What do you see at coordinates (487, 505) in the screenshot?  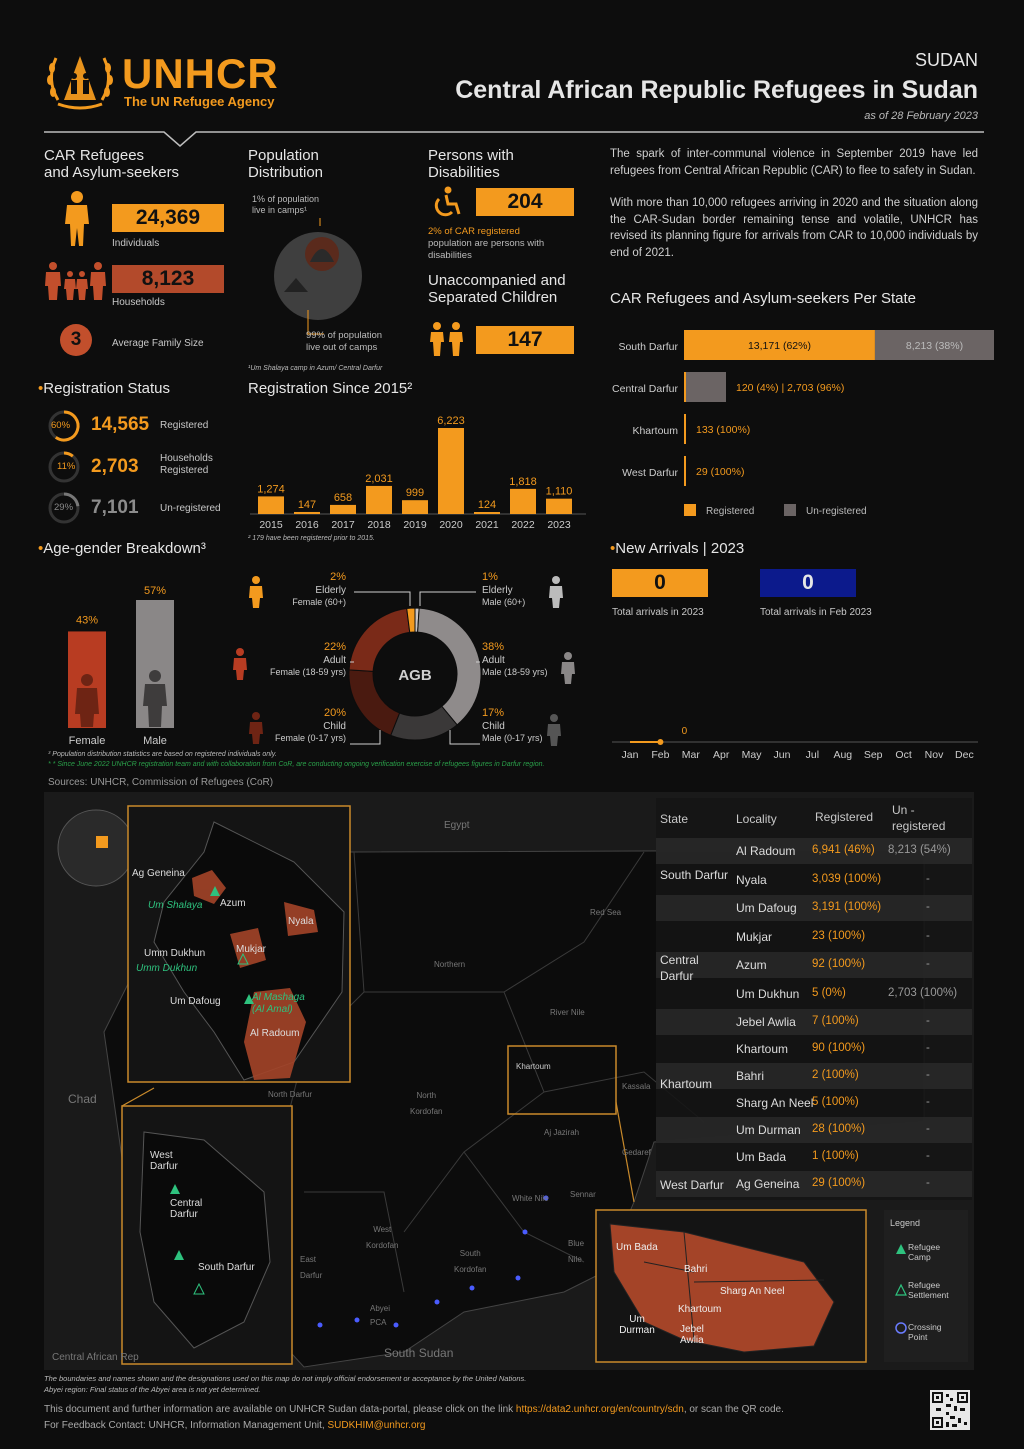 I see `reg-value-2021: 124` at bounding box center [487, 505].